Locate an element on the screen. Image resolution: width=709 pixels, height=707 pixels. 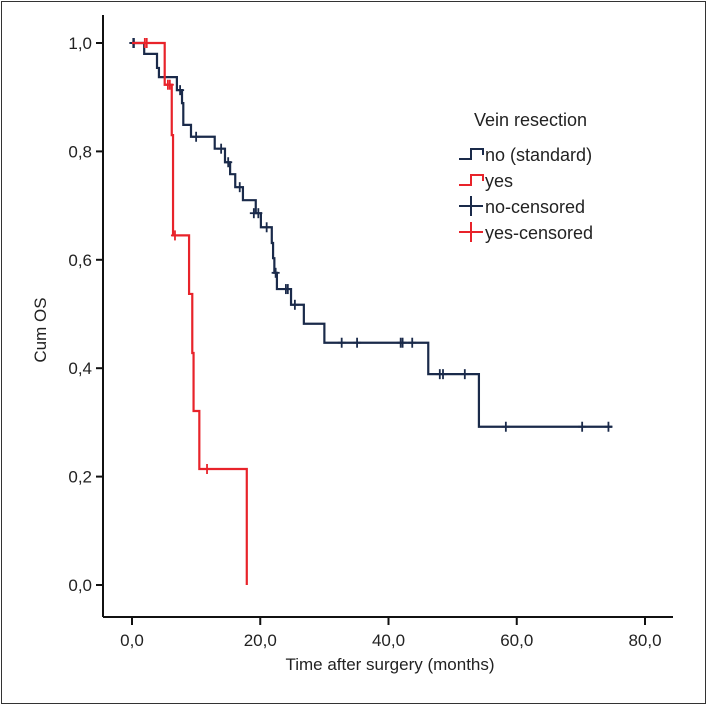
x-axis-title: Time after surgery (months) is located at coordinates (389, 664).